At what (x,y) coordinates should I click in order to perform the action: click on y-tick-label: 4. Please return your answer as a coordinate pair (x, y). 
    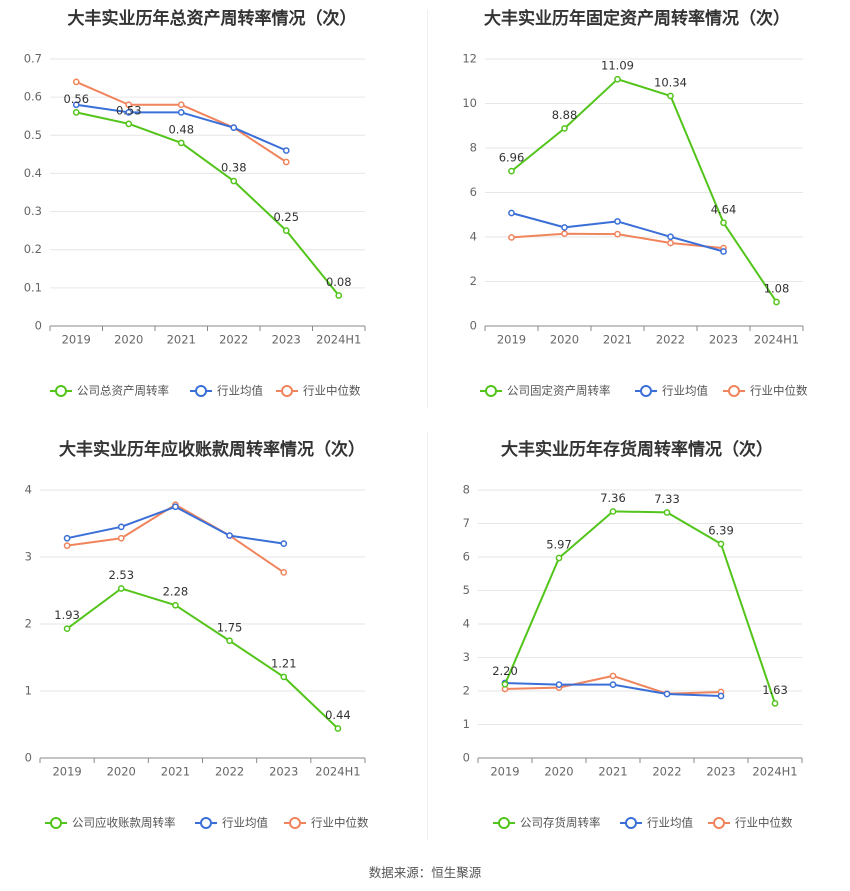
    Looking at the image, I should click on (28, 490).